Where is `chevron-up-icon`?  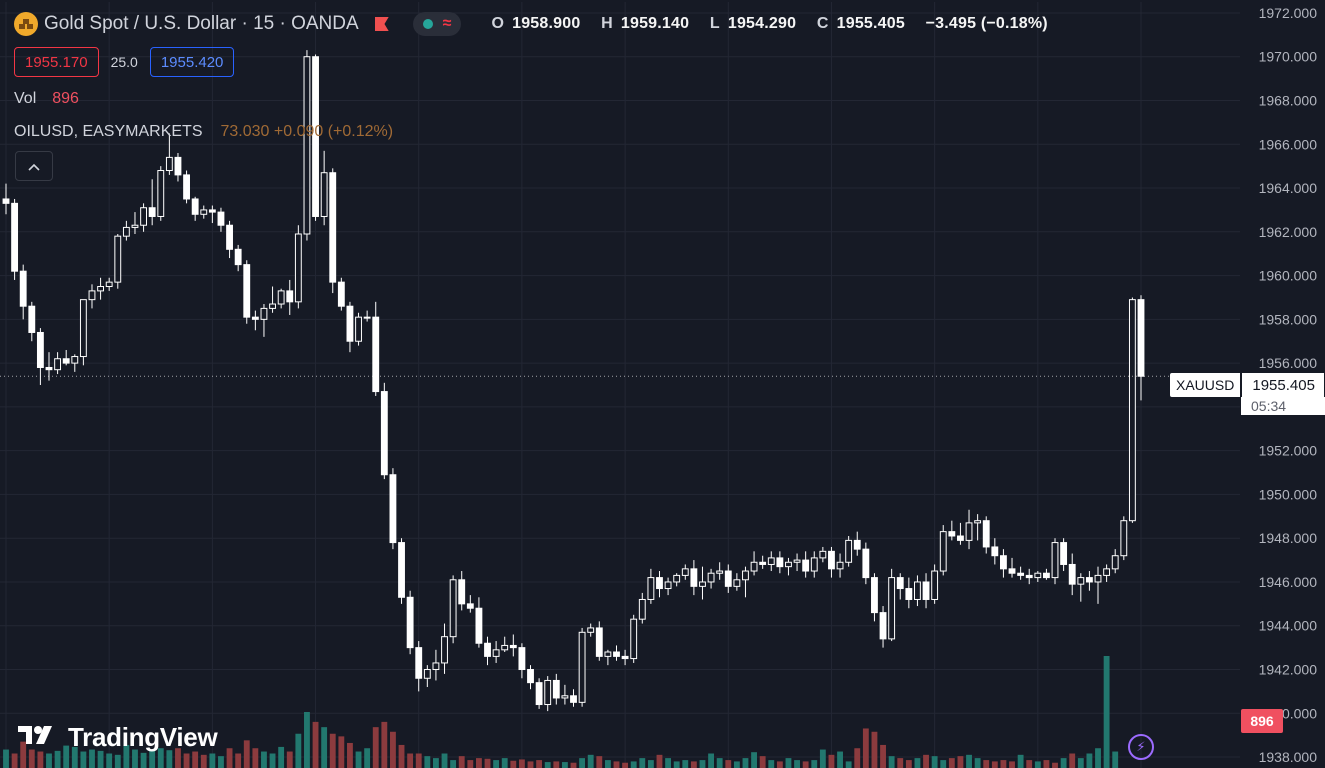
chevron-up-icon is located at coordinates (34, 166).